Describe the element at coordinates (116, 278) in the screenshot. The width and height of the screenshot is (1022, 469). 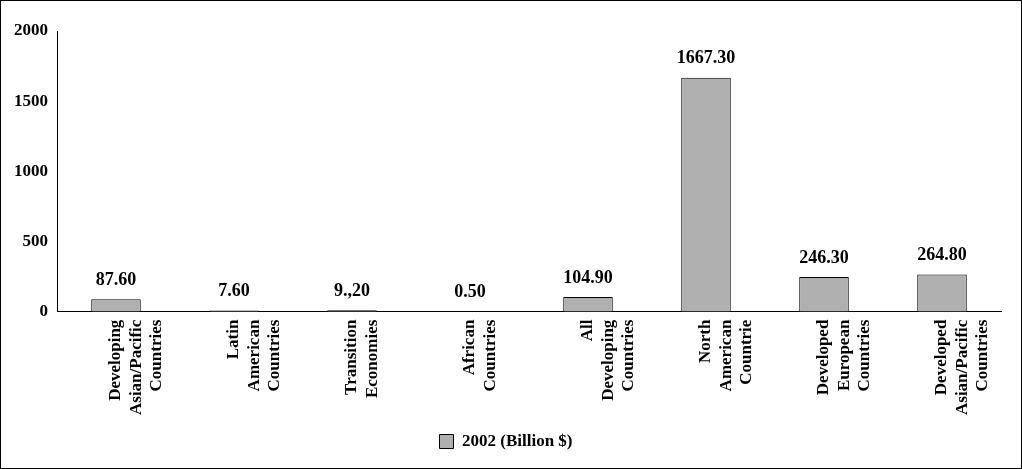
I see `data-label: 87.60` at that location.